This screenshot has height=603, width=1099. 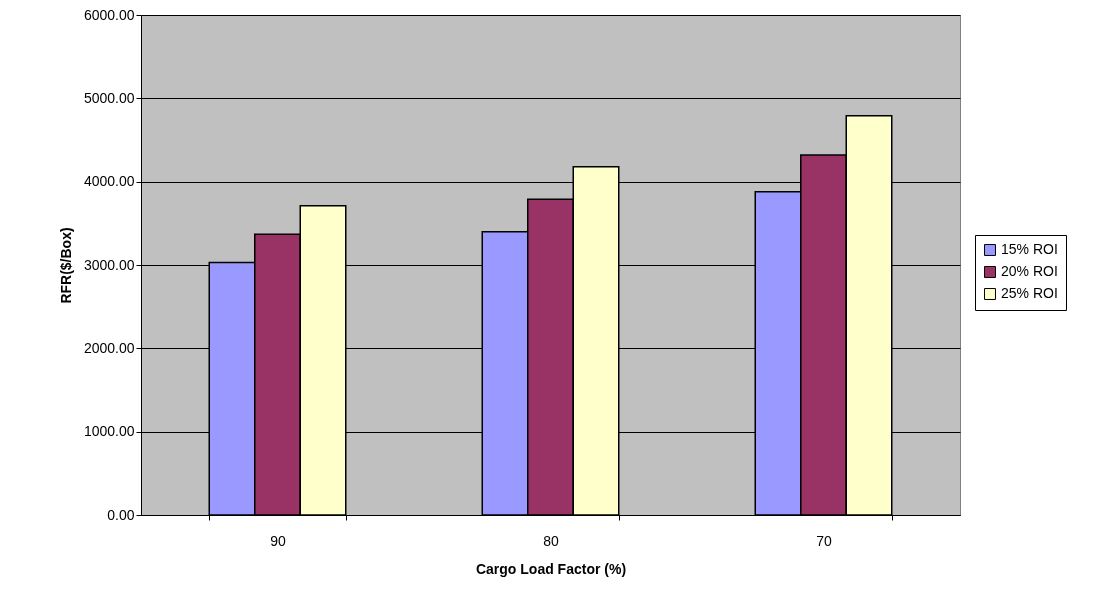 I want to click on x-tick-label: 70, so click(x=824, y=540).